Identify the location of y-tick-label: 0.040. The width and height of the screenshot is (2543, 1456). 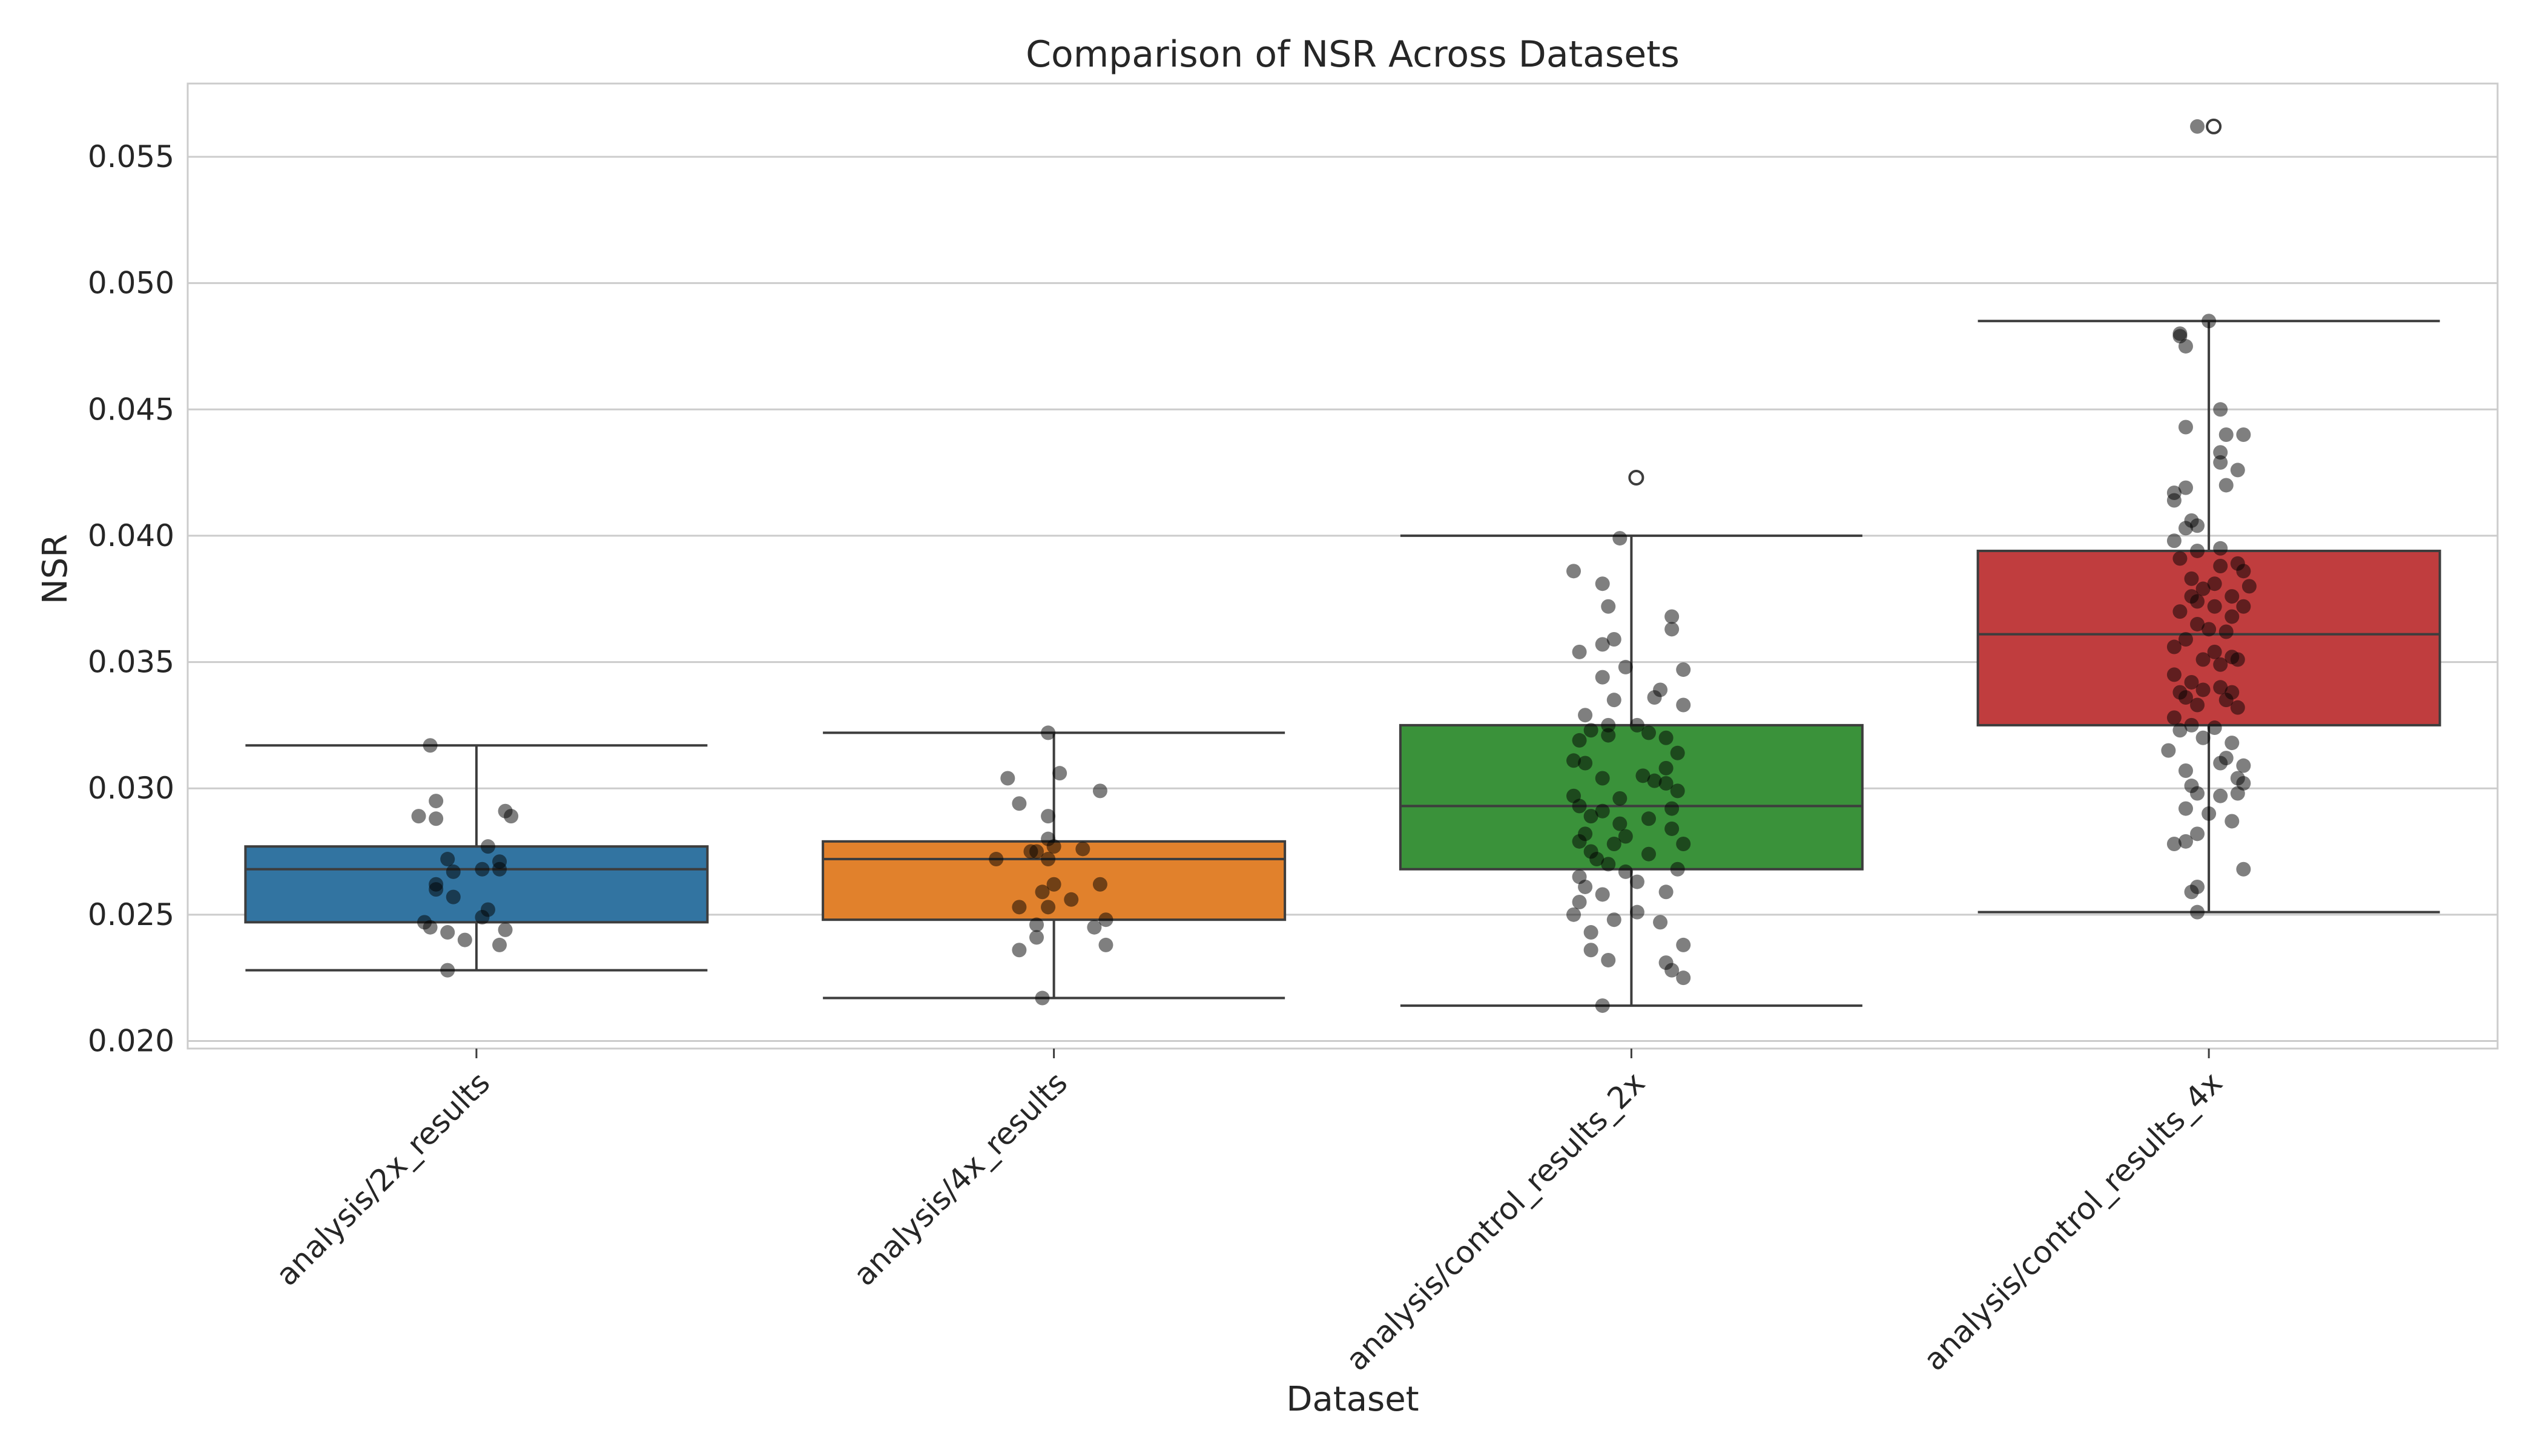
(131, 535).